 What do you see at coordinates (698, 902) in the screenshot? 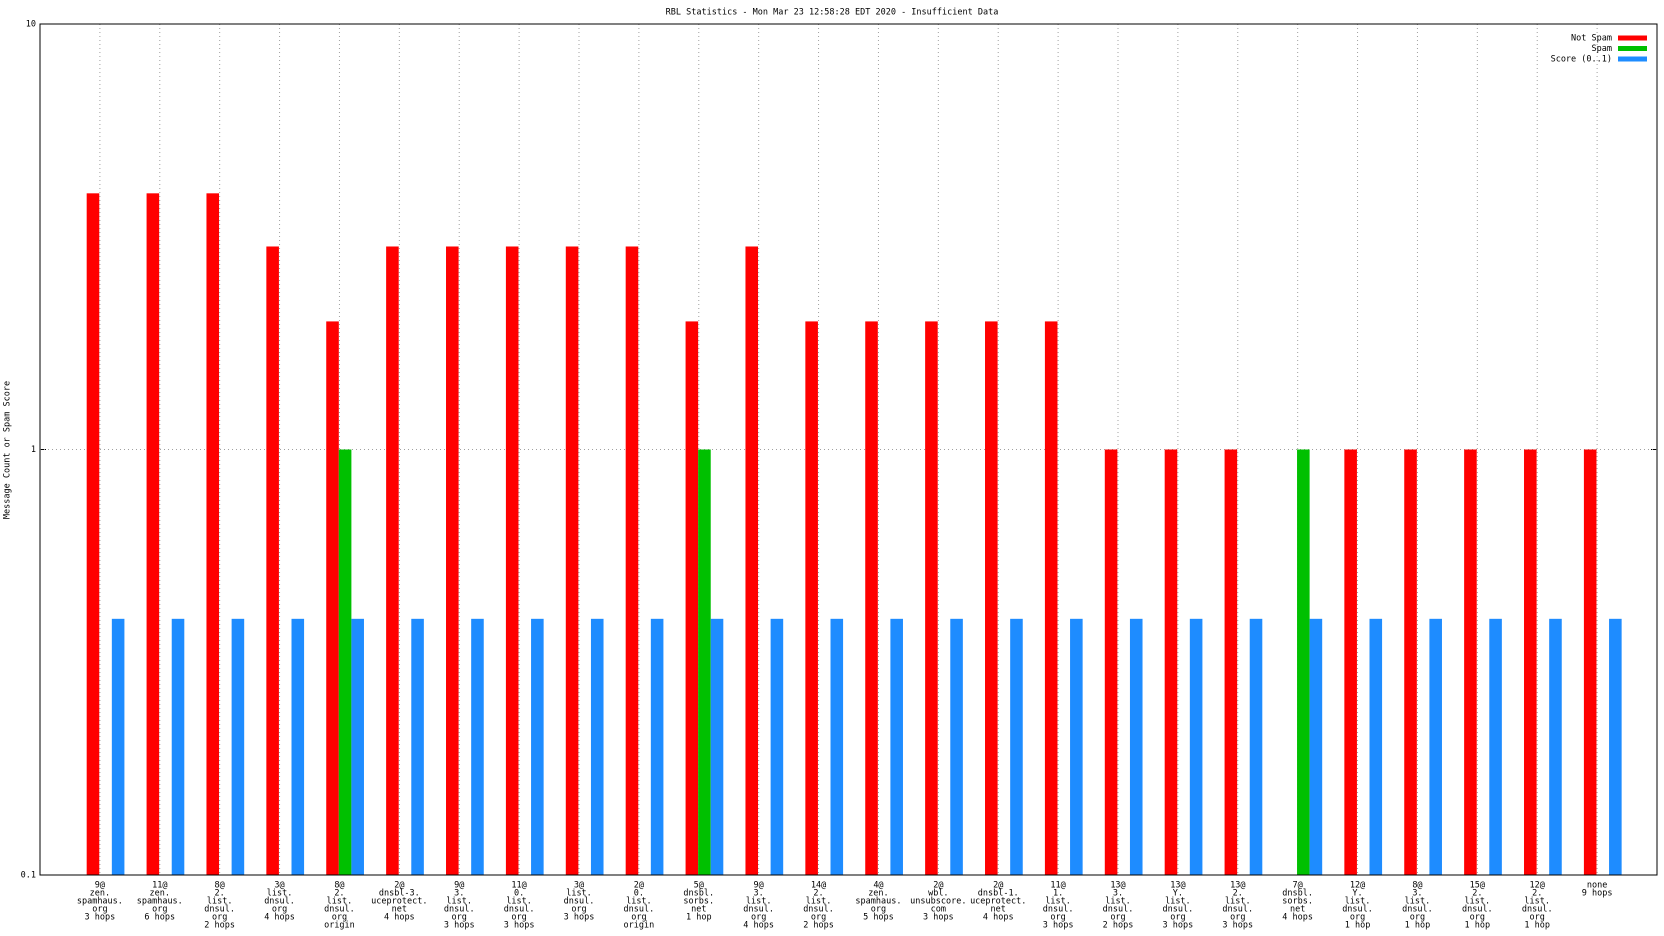
I see `x-tick-label: sorbs.` at bounding box center [698, 902].